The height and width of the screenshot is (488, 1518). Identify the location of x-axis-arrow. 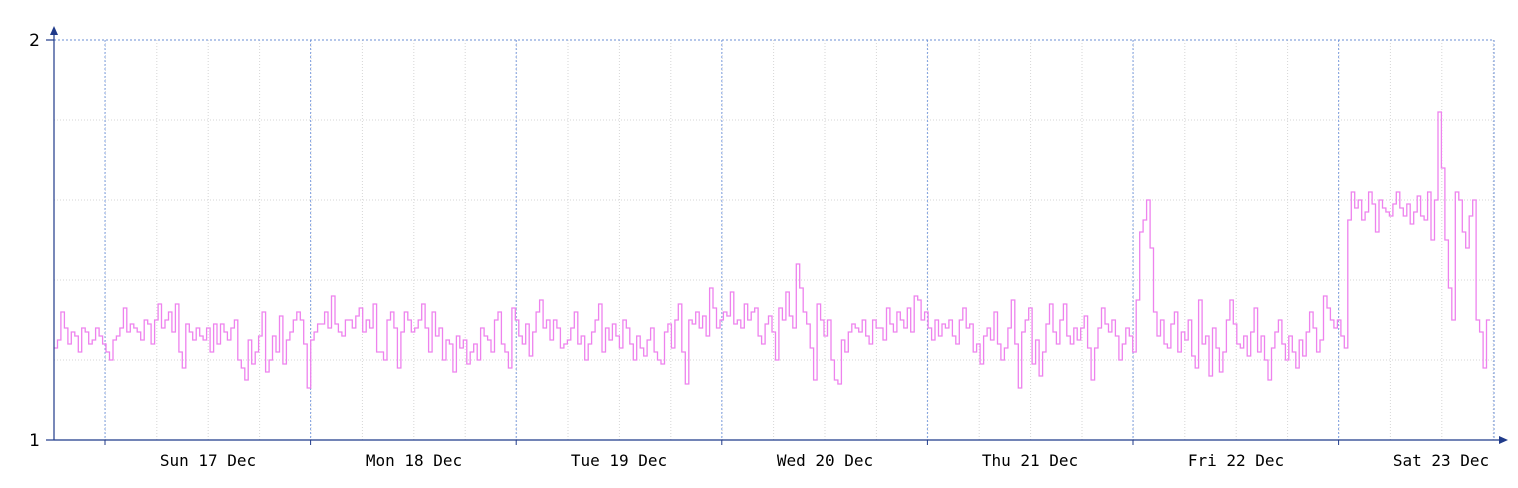
(1503, 440).